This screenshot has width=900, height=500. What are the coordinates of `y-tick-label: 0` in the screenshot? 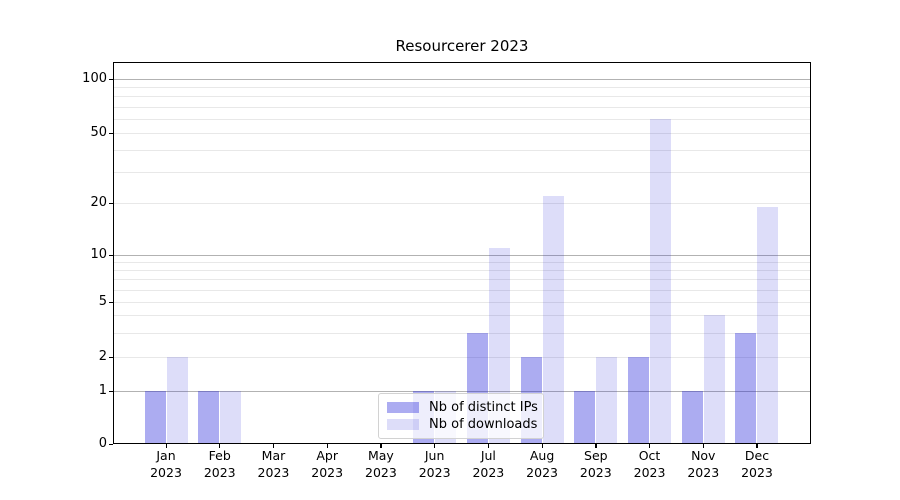 It's located at (102, 443).